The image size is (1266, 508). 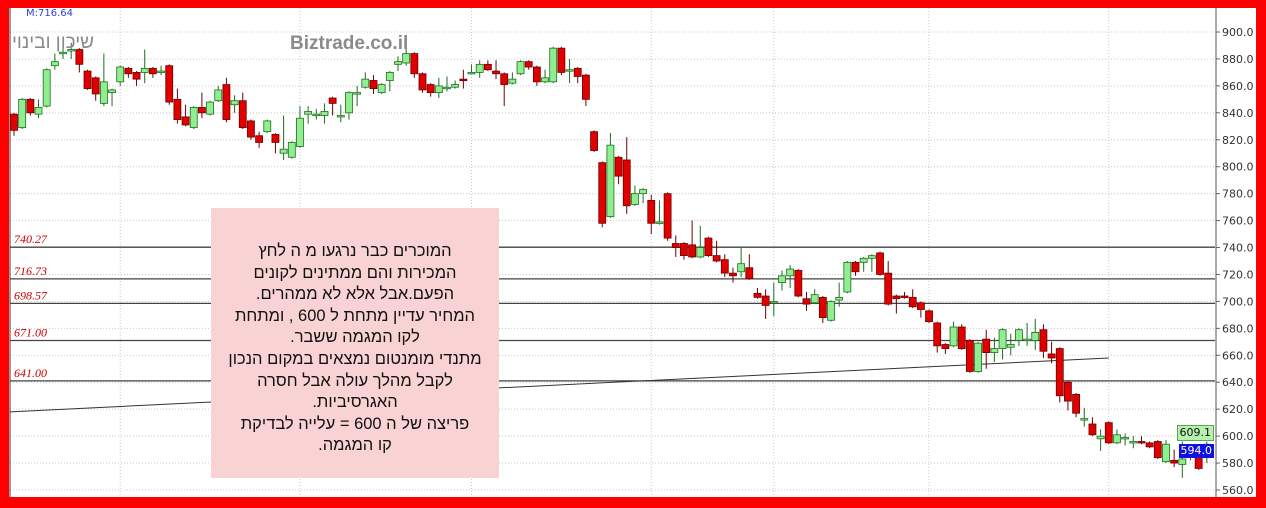 I want to click on level-label: 671.00, so click(x=30, y=332).